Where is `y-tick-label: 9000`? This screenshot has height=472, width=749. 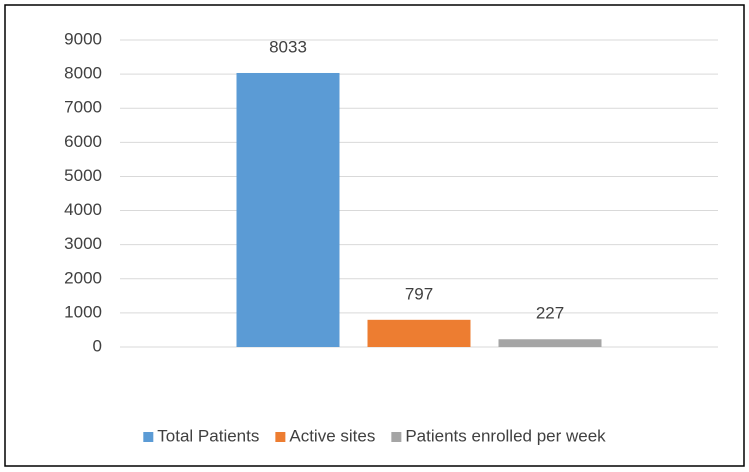
y-tick-label: 9000 is located at coordinates (83, 38).